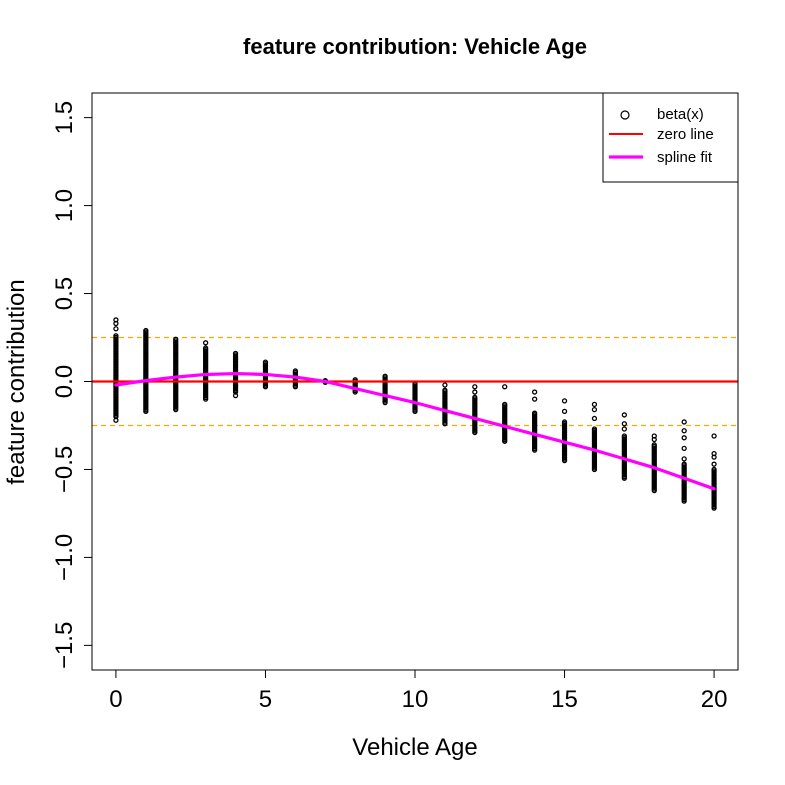  I want to click on y-tick-label: −0.5, so click(64, 469).